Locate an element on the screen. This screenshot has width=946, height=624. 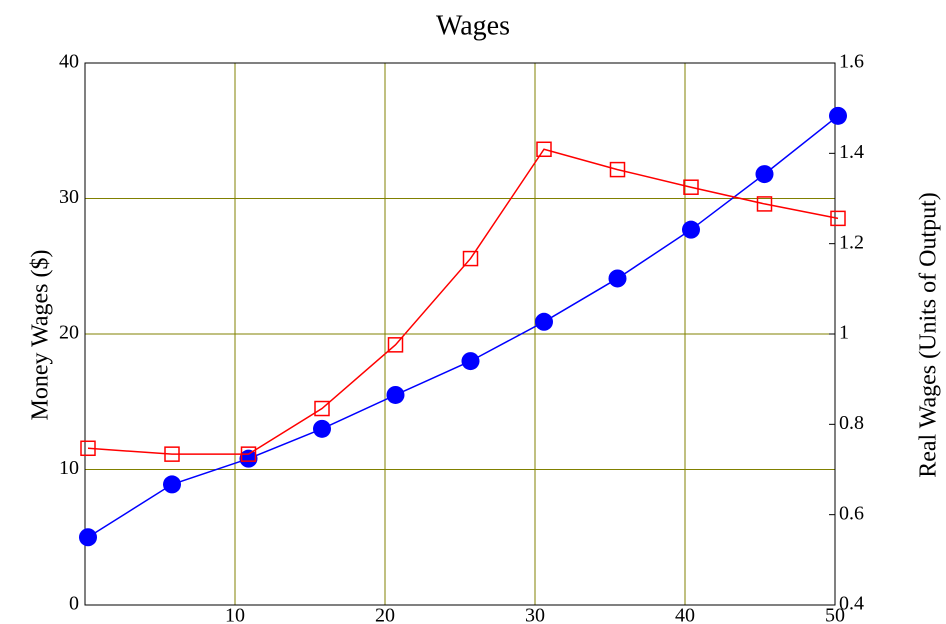
y-tick-label: 0 is located at coordinates (74, 604).